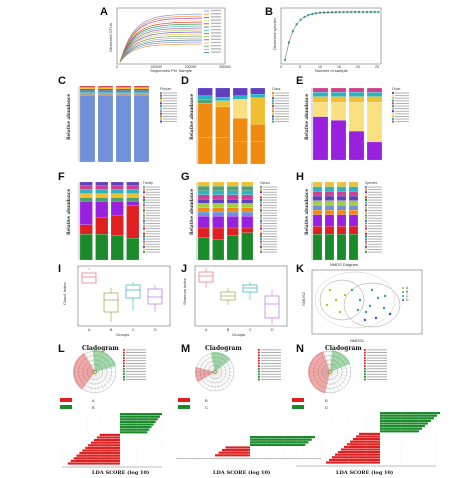 Image resolution: width=468 pixels, height=478 pixels. What do you see at coordinates (320, 67) in the screenshot?
I see `tick-label: 10` at bounding box center [320, 67].